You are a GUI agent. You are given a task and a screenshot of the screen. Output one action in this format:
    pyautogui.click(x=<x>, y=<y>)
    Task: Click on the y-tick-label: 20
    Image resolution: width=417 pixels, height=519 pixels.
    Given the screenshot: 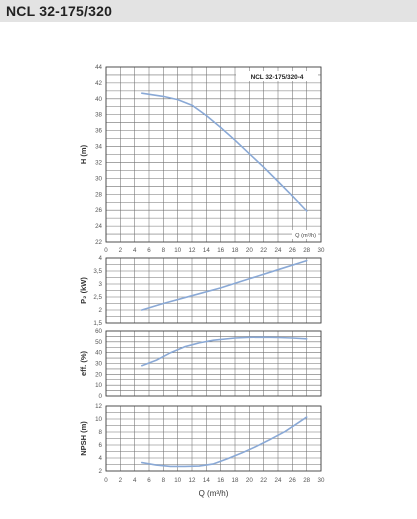 What is the action you would take?
    pyautogui.click(x=98, y=374)
    